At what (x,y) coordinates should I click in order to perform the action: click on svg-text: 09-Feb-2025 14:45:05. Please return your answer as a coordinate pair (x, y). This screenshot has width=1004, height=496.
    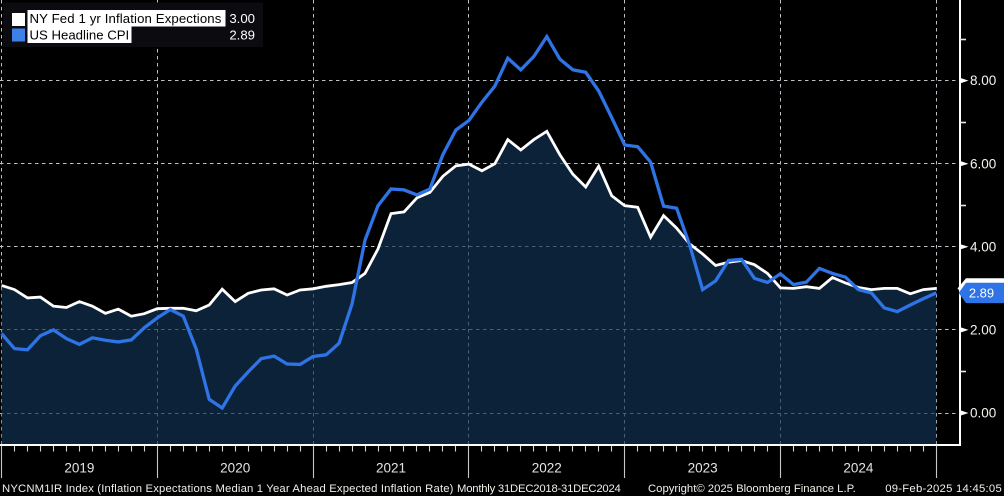
    Looking at the image, I should click on (943, 489).